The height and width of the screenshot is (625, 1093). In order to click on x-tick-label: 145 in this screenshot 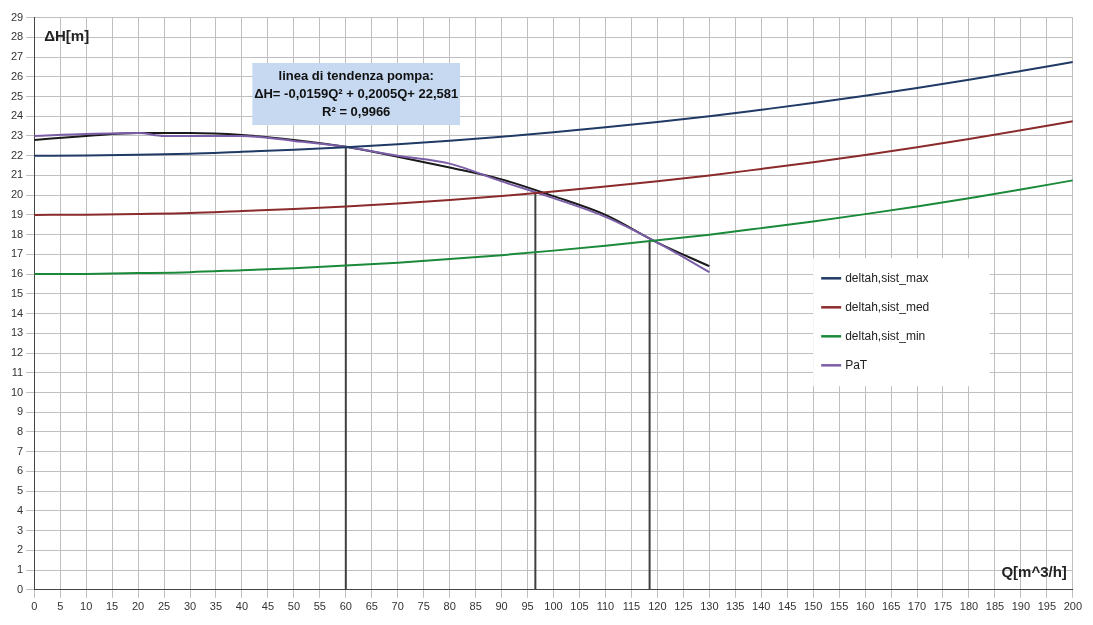, I will do `click(787, 606)`.